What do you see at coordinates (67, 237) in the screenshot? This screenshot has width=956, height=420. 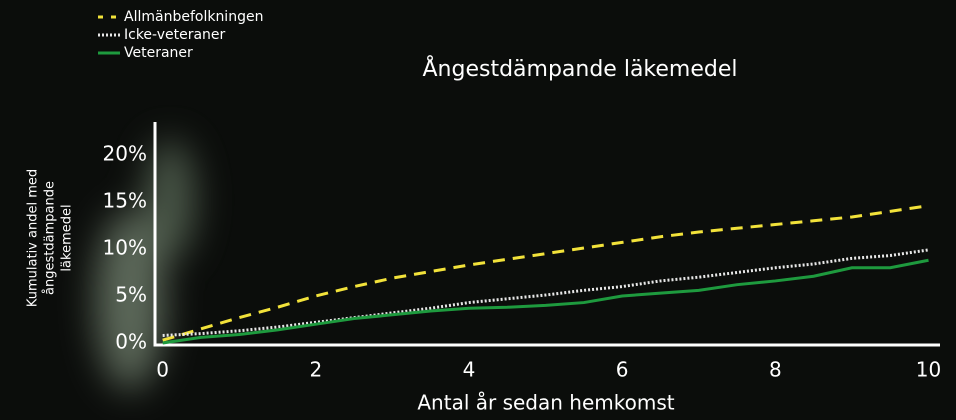 I see `y-axis-label: läkemedel` at bounding box center [67, 237].